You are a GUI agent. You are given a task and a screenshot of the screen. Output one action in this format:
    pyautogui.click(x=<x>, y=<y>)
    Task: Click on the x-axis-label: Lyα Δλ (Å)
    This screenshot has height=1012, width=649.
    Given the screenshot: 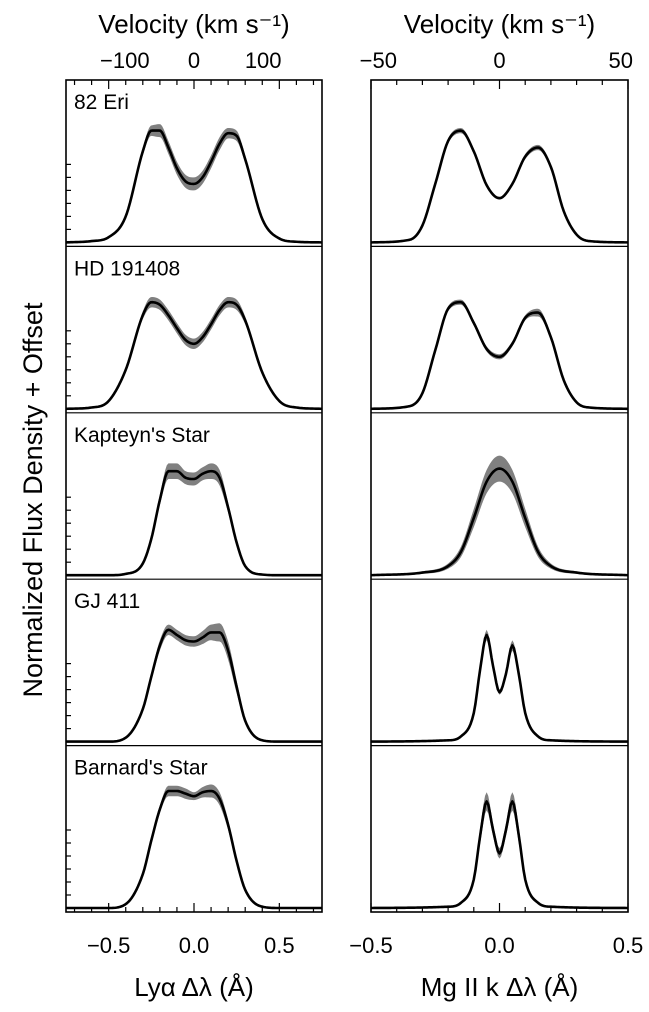 What is the action you would take?
    pyautogui.click(x=194, y=987)
    